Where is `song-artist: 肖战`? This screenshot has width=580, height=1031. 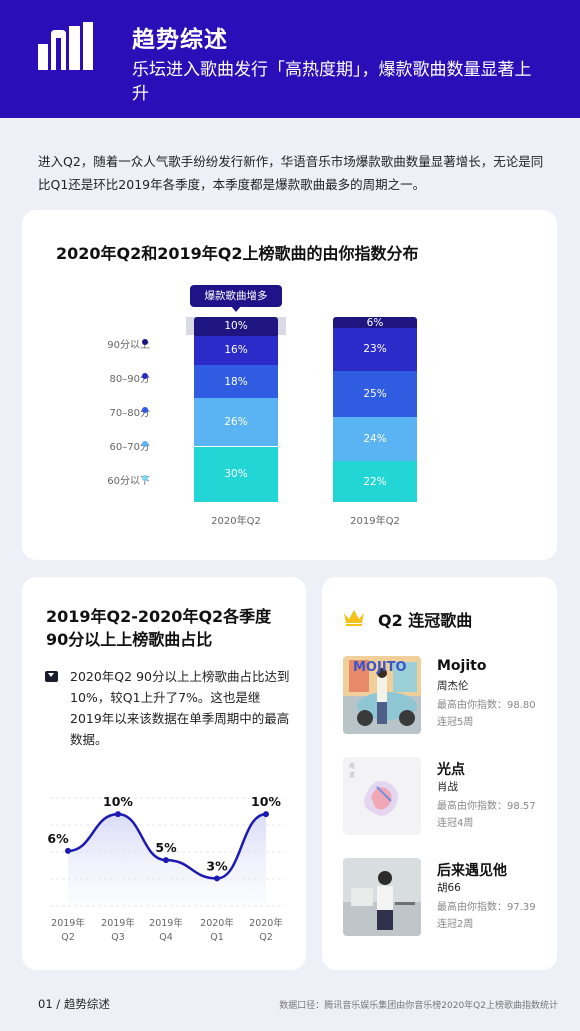
song-artist: 肖战 is located at coordinates (447, 787).